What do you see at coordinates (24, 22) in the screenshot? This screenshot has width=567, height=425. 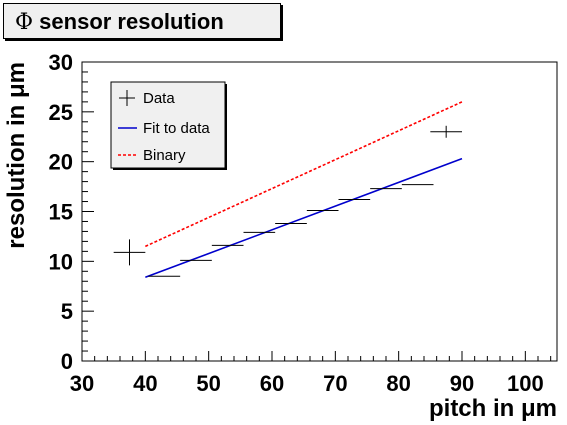 I see `phi-symbol: Φ` at bounding box center [24, 22].